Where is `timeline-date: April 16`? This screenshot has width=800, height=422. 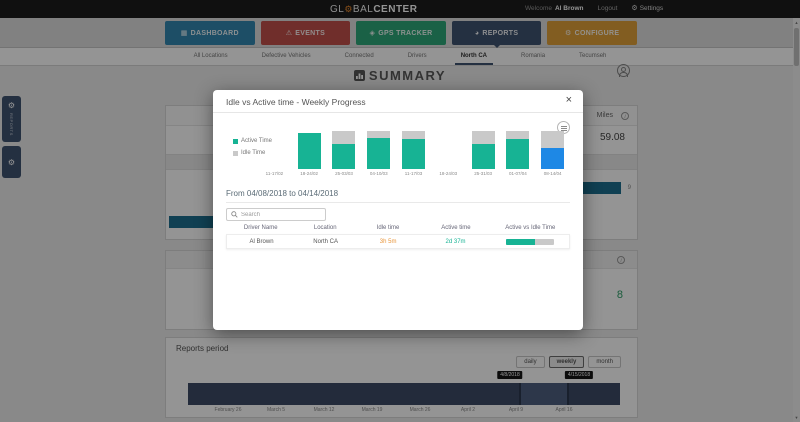
timeline-date: April 16 is located at coordinates (564, 410).